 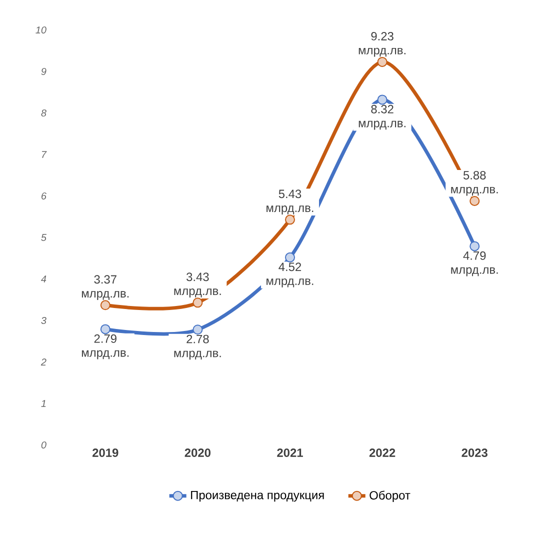 I want to click on y-tick-label: 10, so click(x=41, y=30).